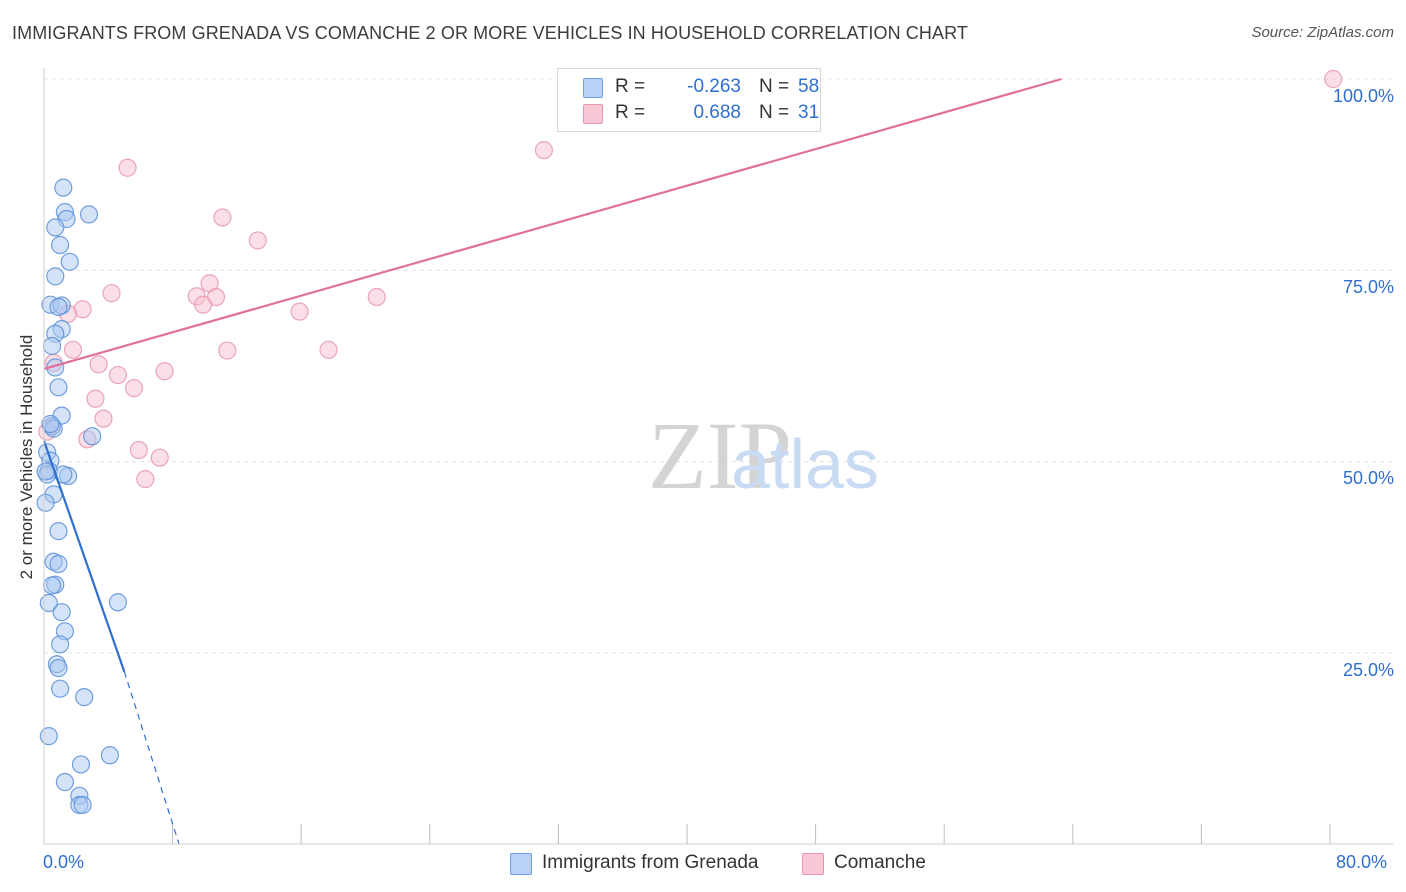  Describe the element at coordinates (151, 758) in the screenshot. I see `grenada-trend-extension` at that location.